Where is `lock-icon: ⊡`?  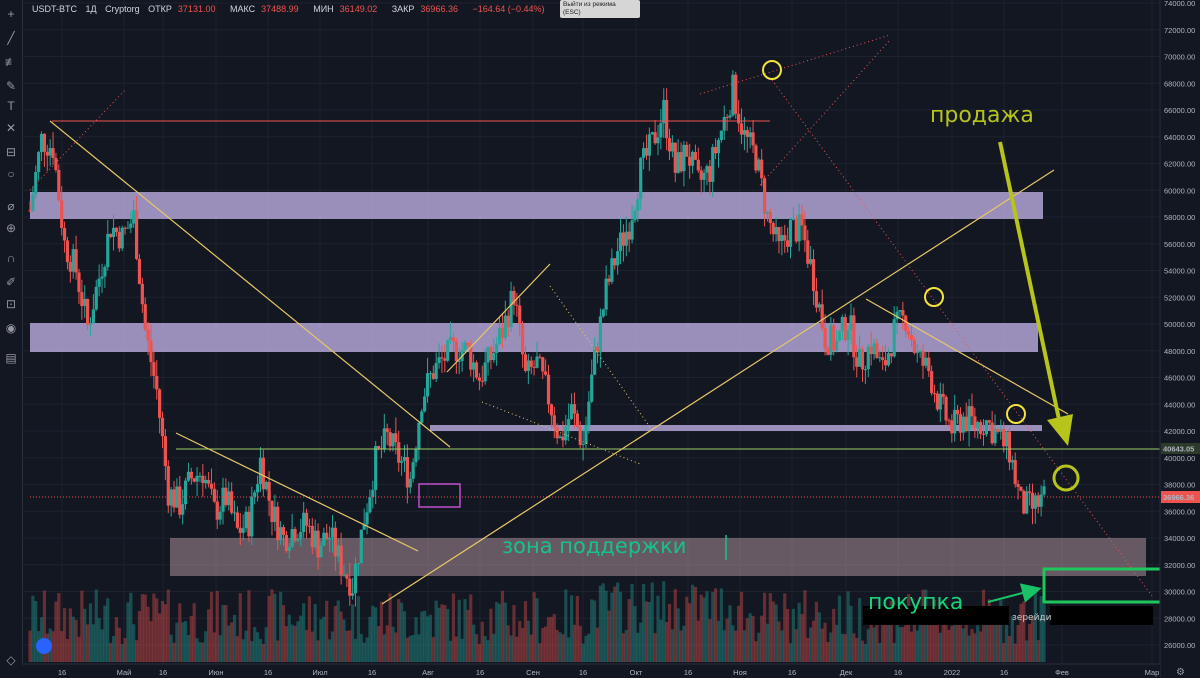 lock-icon: ⊡ is located at coordinates (11, 304).